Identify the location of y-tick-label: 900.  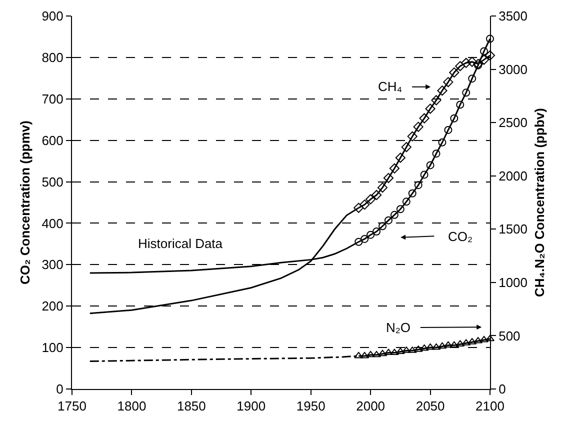
(53, 16).